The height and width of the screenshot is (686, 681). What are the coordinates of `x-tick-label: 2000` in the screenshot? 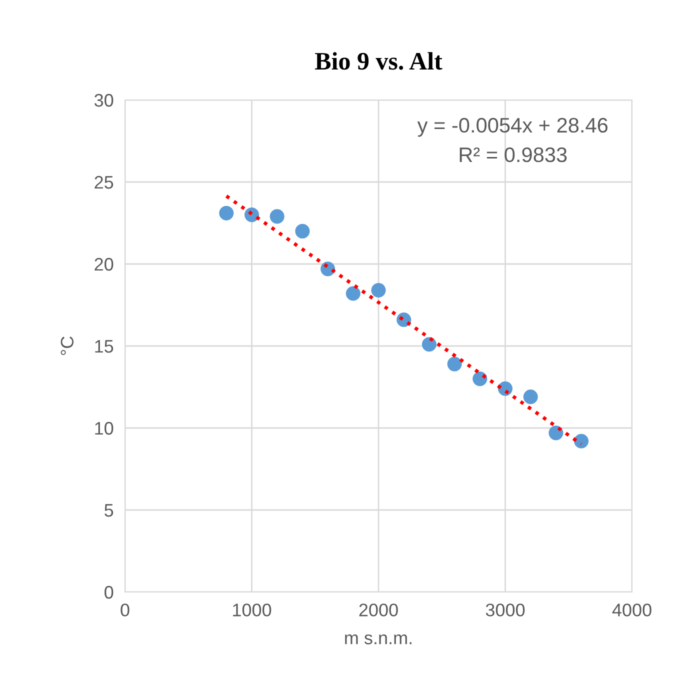 It's located at (378, 610).